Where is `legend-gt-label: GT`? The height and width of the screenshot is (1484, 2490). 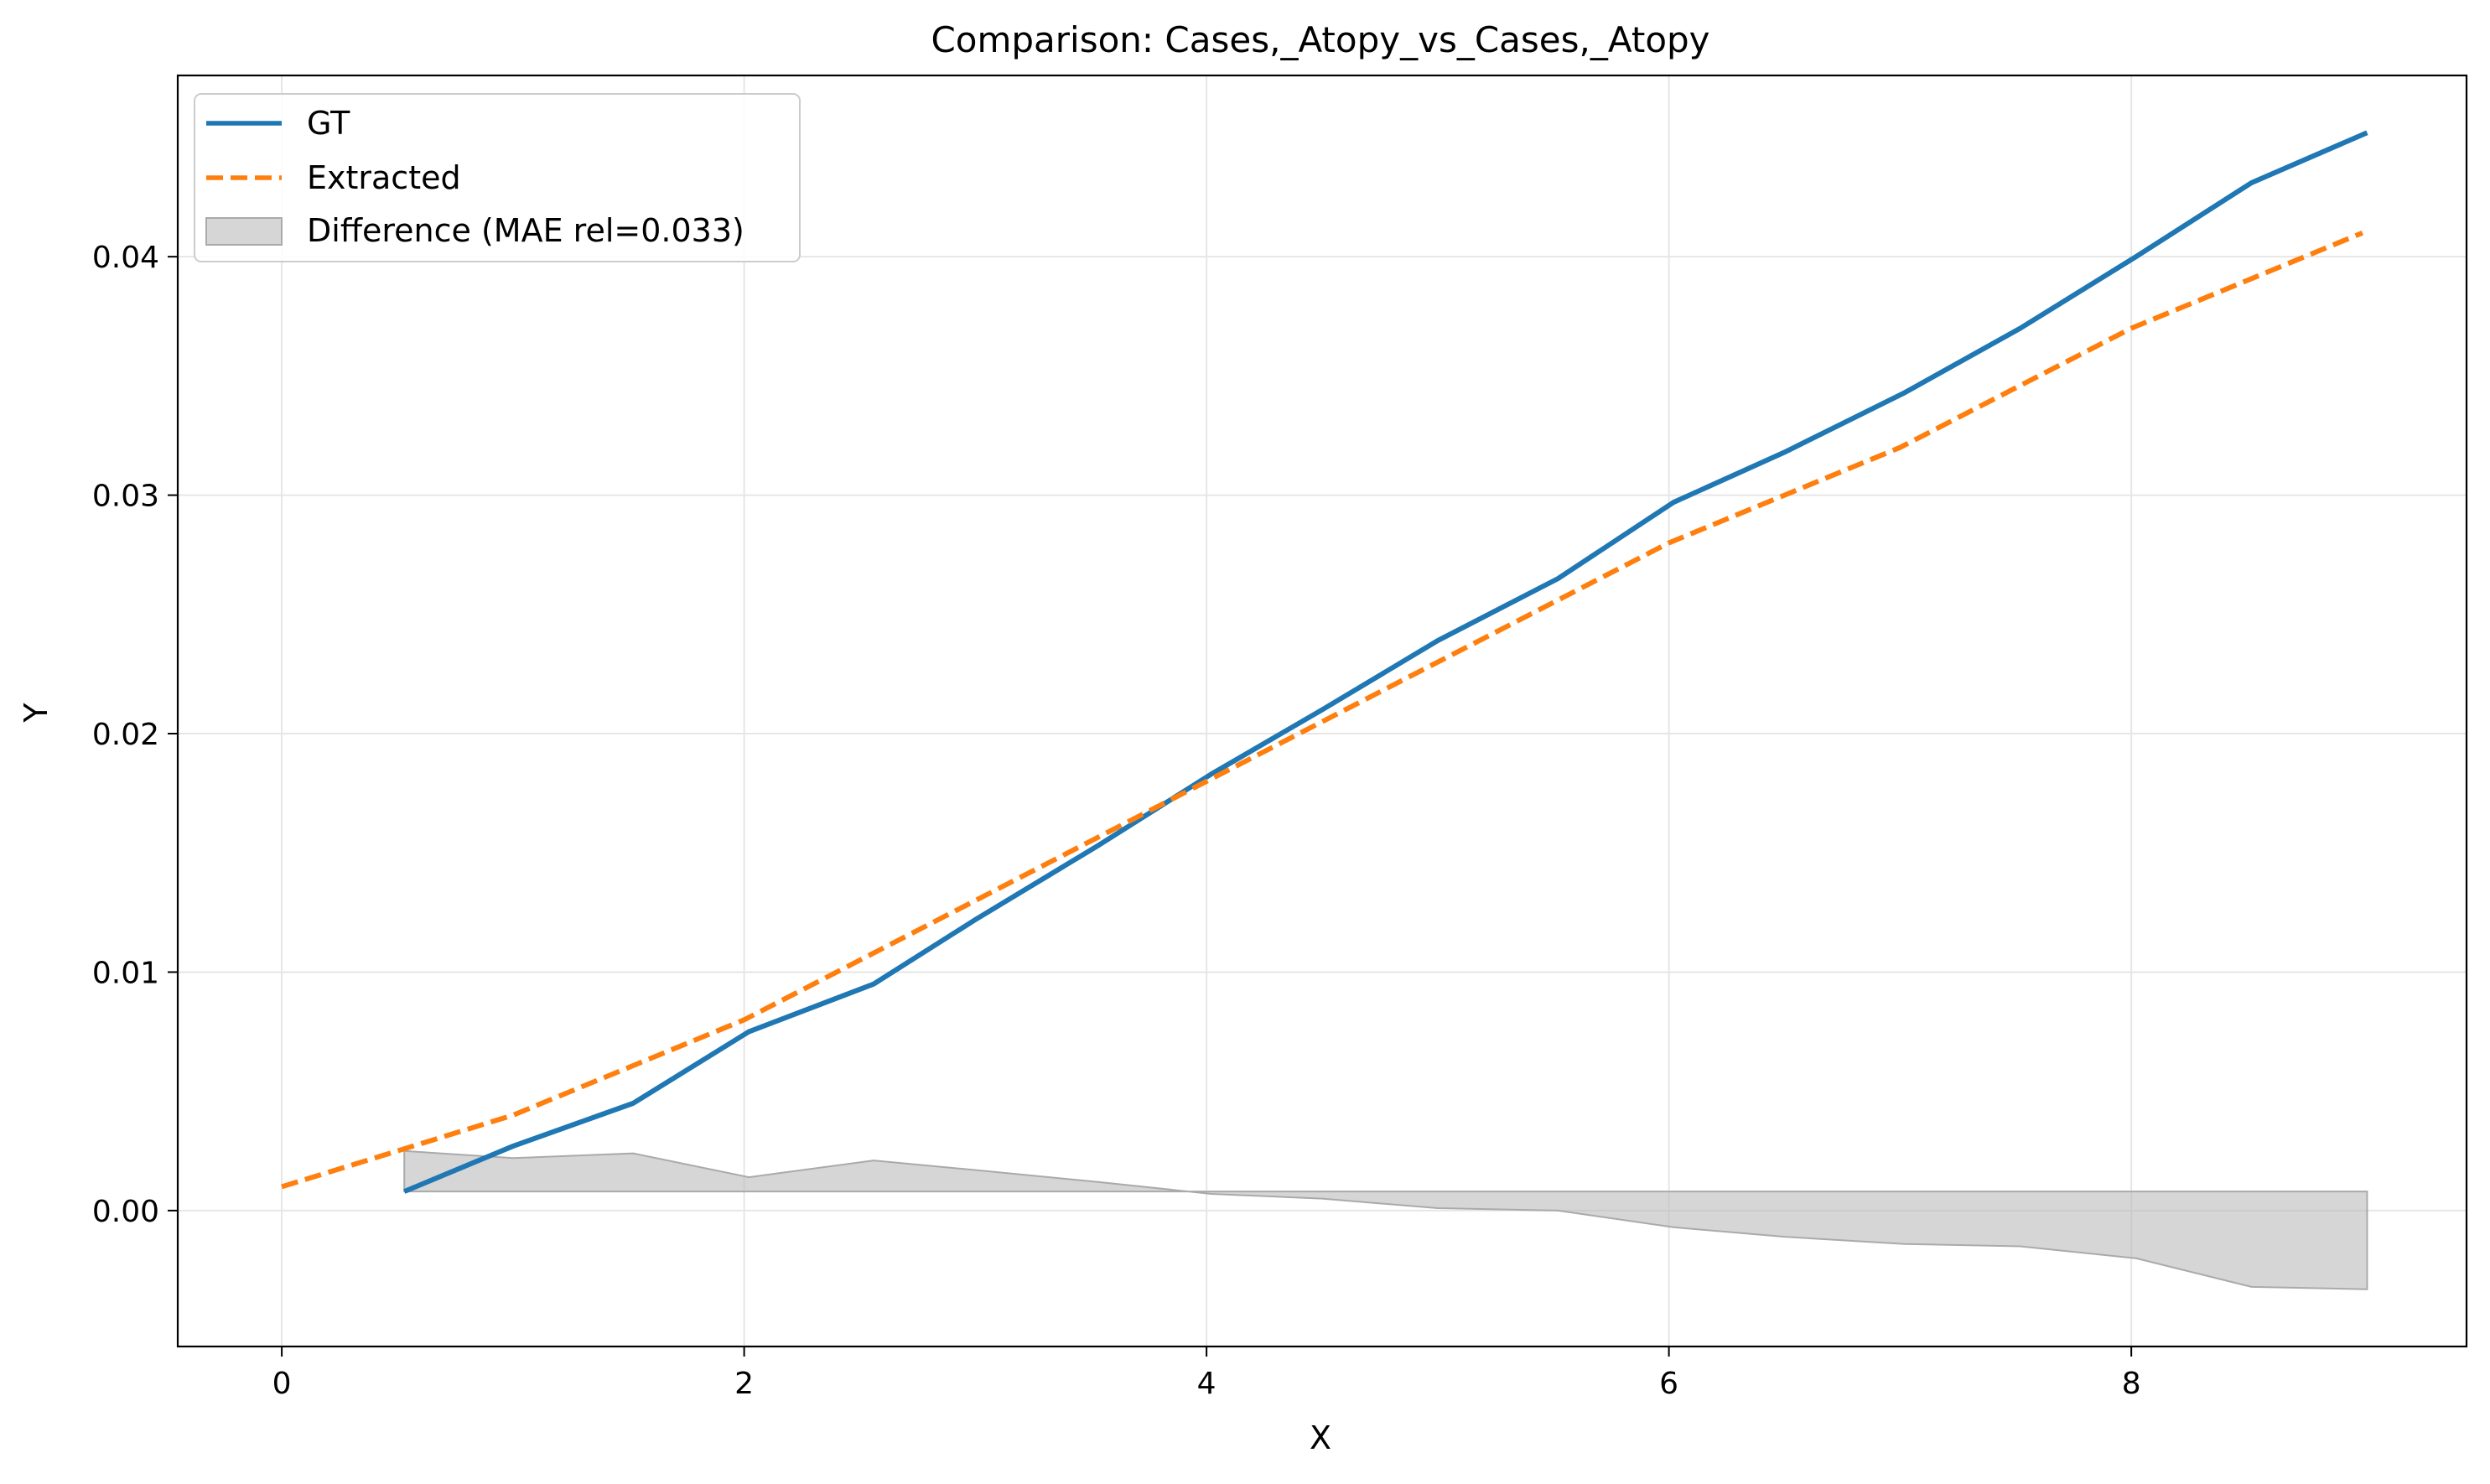 legend-gt-label: GT is located at coordinates (328, 123).